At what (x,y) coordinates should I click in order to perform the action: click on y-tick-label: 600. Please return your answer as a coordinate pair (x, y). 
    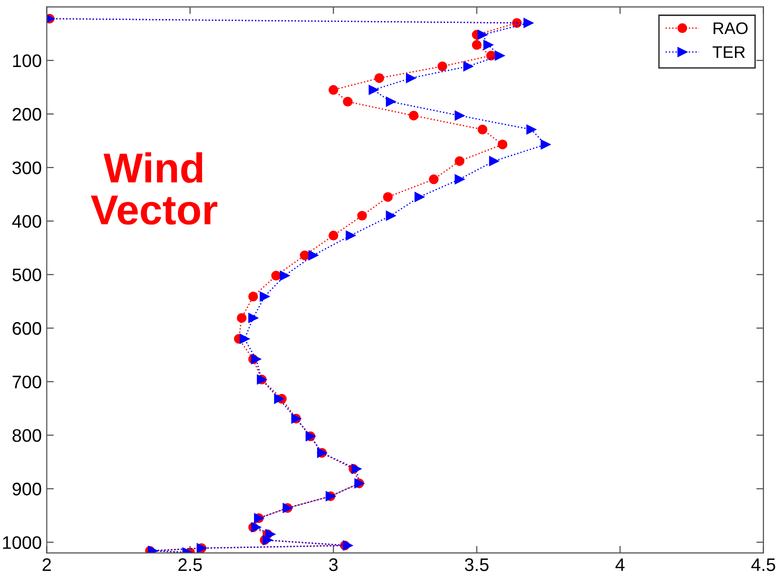
    Looking at the image, I should click on (27, 328).